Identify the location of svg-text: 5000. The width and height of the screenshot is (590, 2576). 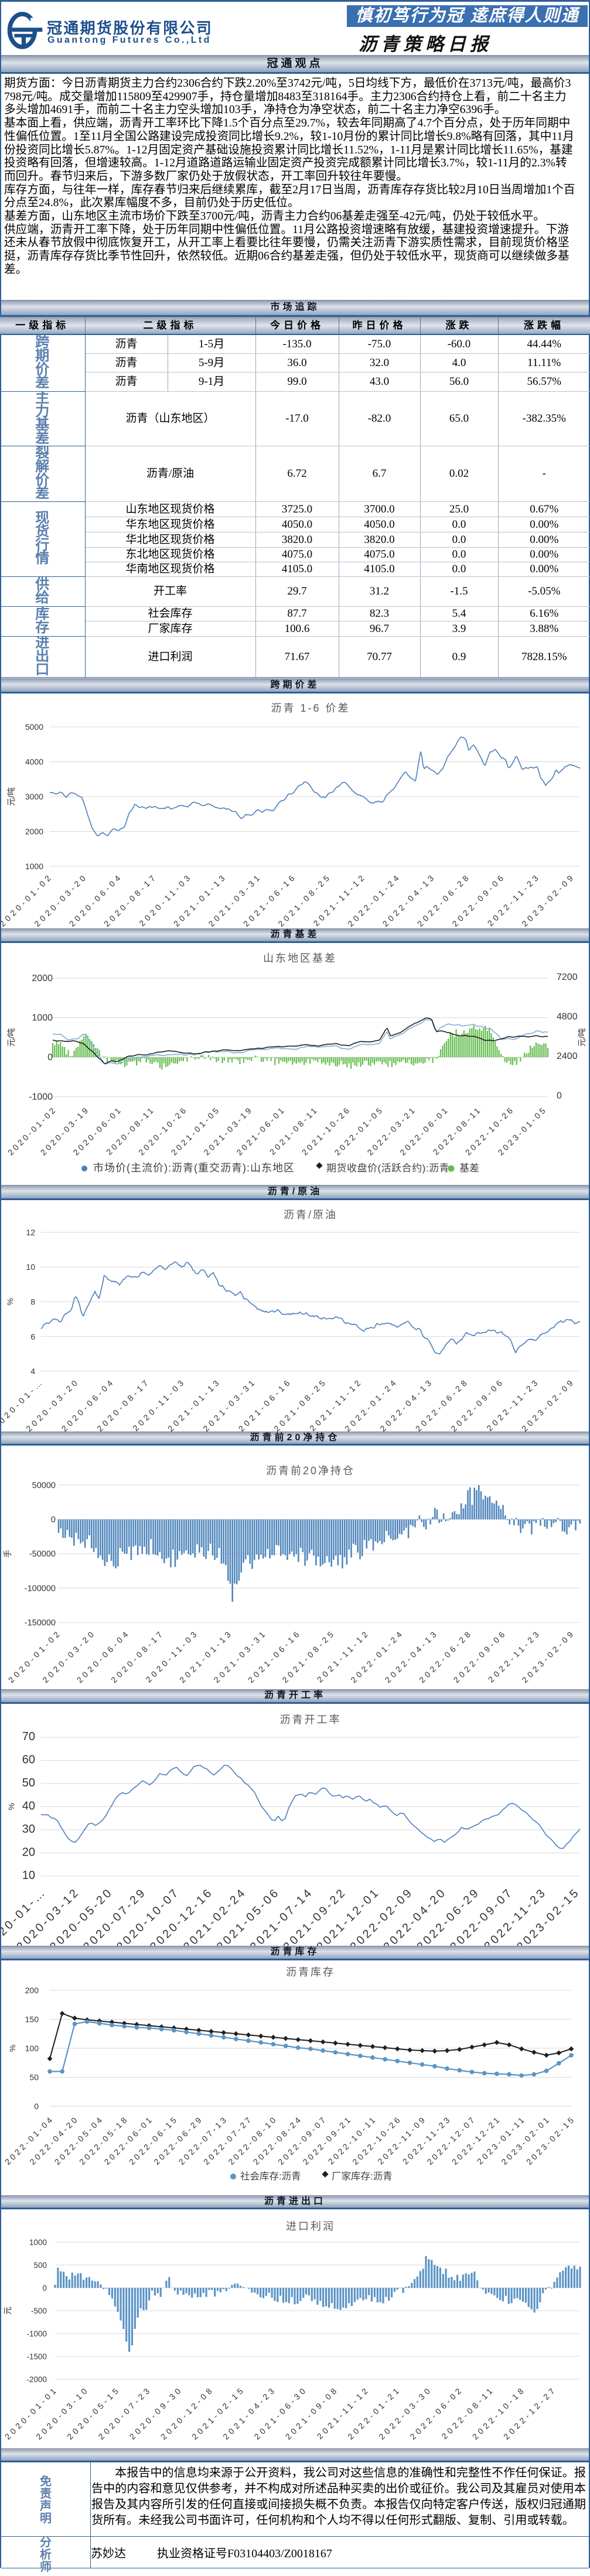
(34, 727).